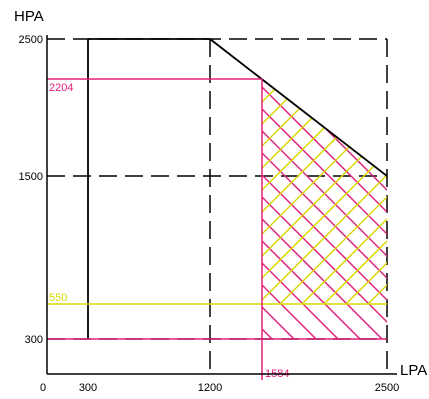 The image size is (429, 399). Describe the element at coordinates (29, 16) in the screenshot. I see `y-axis-label: HPA` at that location.